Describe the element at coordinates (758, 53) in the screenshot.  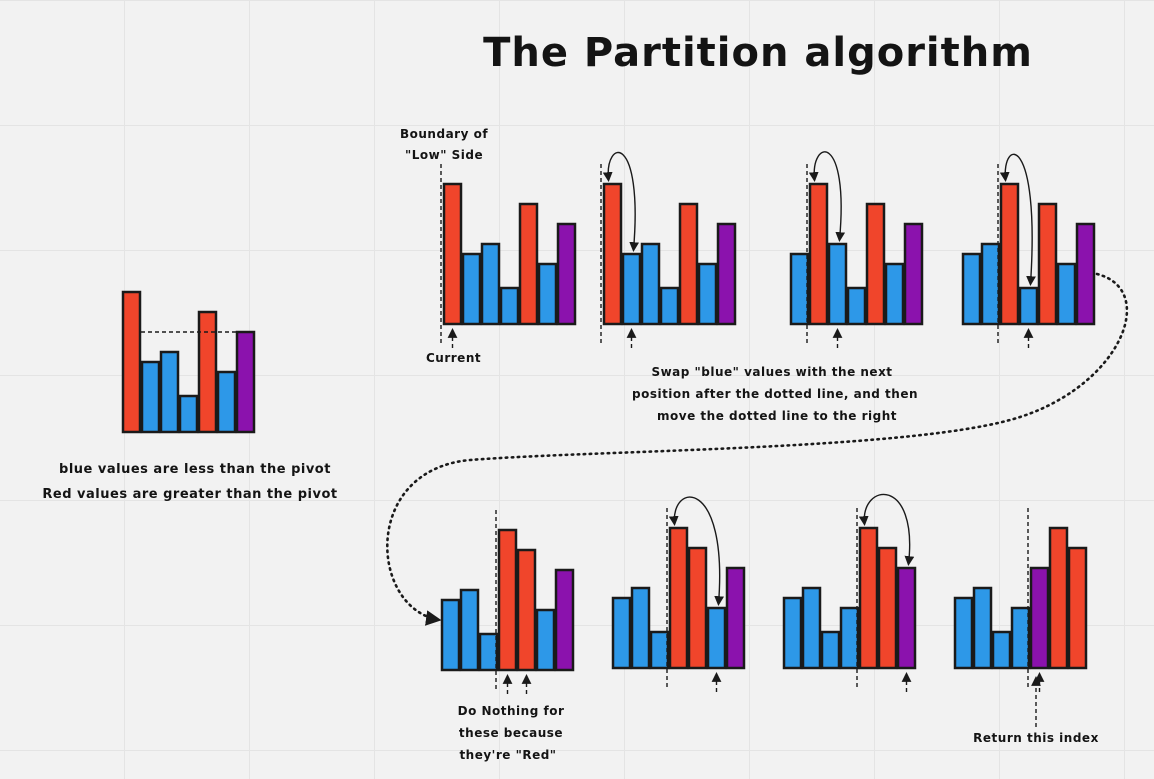
I see `page-title: The Partition algorithm` at that location.